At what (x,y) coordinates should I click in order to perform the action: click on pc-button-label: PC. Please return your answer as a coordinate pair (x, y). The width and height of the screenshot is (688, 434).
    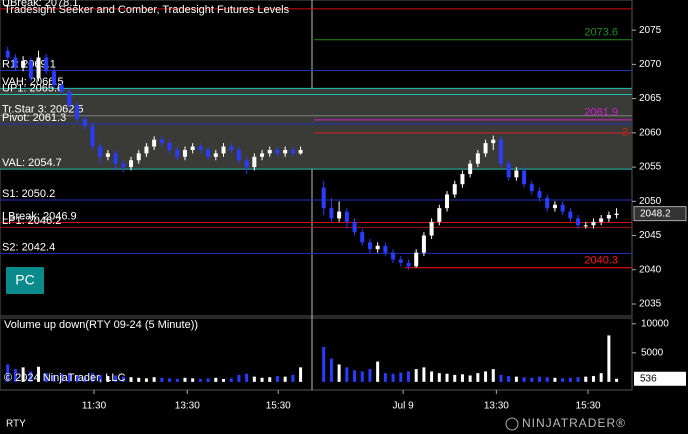
    Looking at the image, I should click on (24, 280).